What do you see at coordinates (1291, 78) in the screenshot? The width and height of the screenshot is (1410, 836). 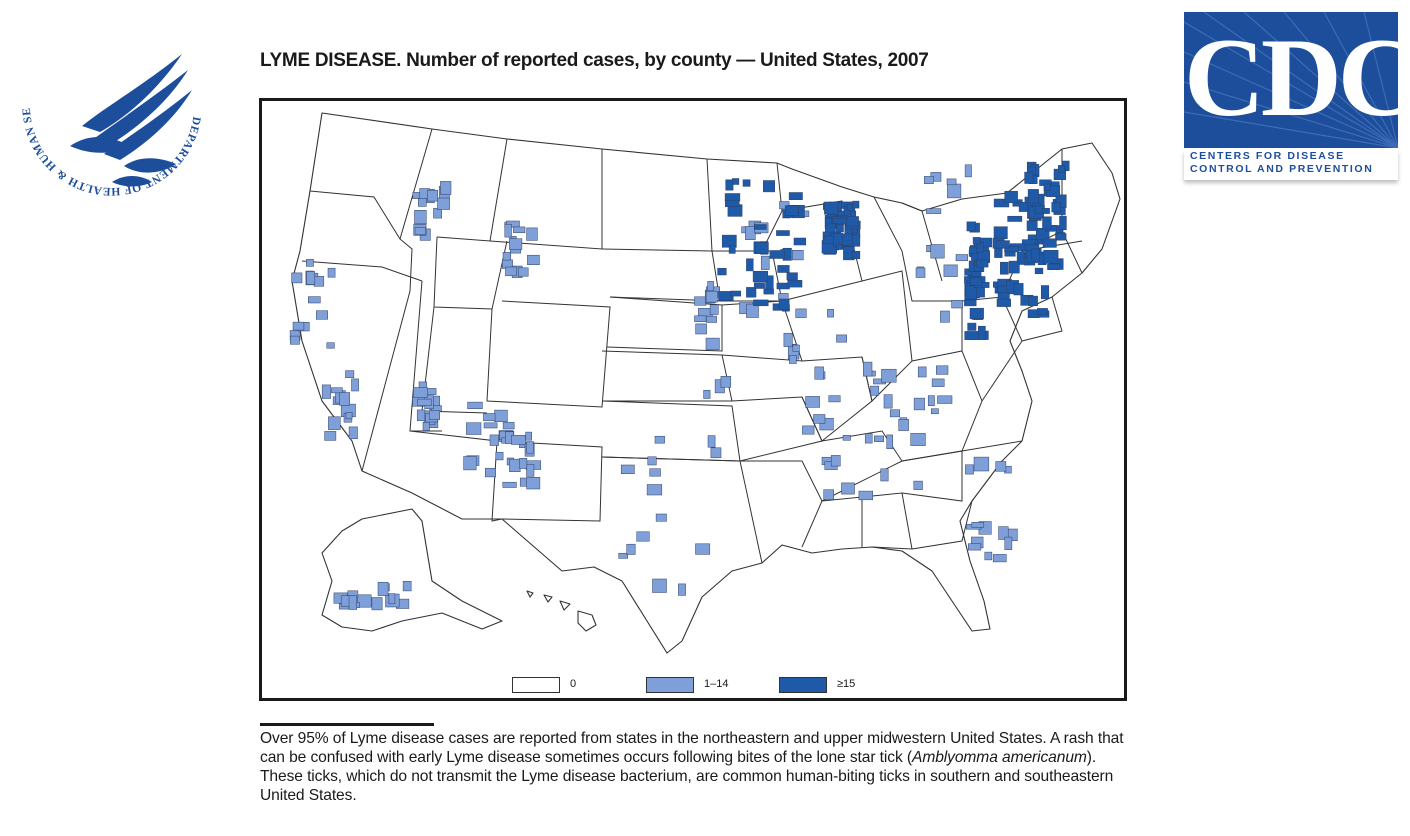 I see `cdc-logo-mark: CDC` at bounding box center [1291, 78].